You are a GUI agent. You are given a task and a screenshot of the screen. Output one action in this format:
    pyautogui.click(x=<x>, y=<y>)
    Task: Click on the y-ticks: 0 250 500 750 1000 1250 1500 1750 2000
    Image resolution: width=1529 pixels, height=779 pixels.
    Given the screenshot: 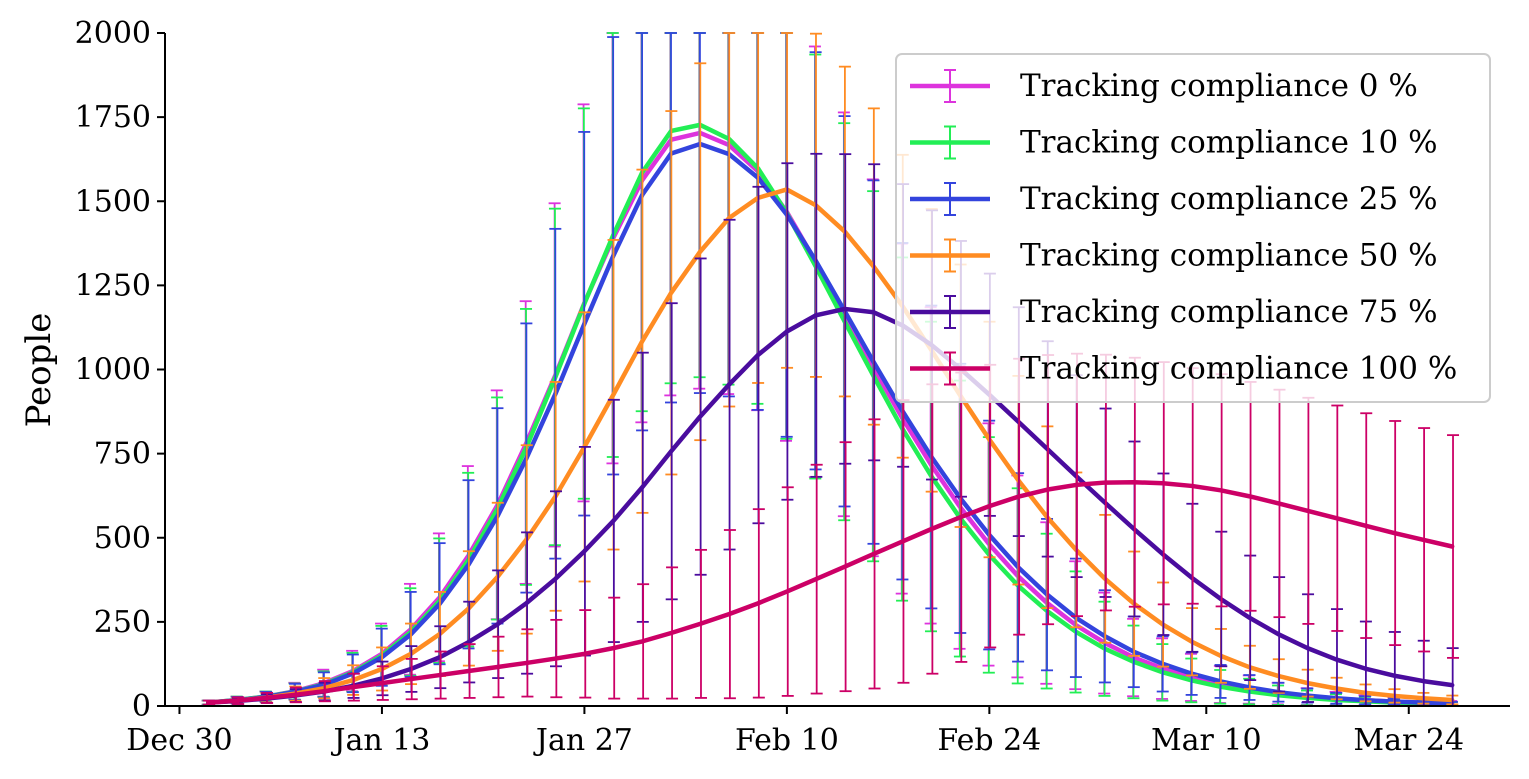 What is the action you would take?
    pyautogui.click(x=120, y=370)
    